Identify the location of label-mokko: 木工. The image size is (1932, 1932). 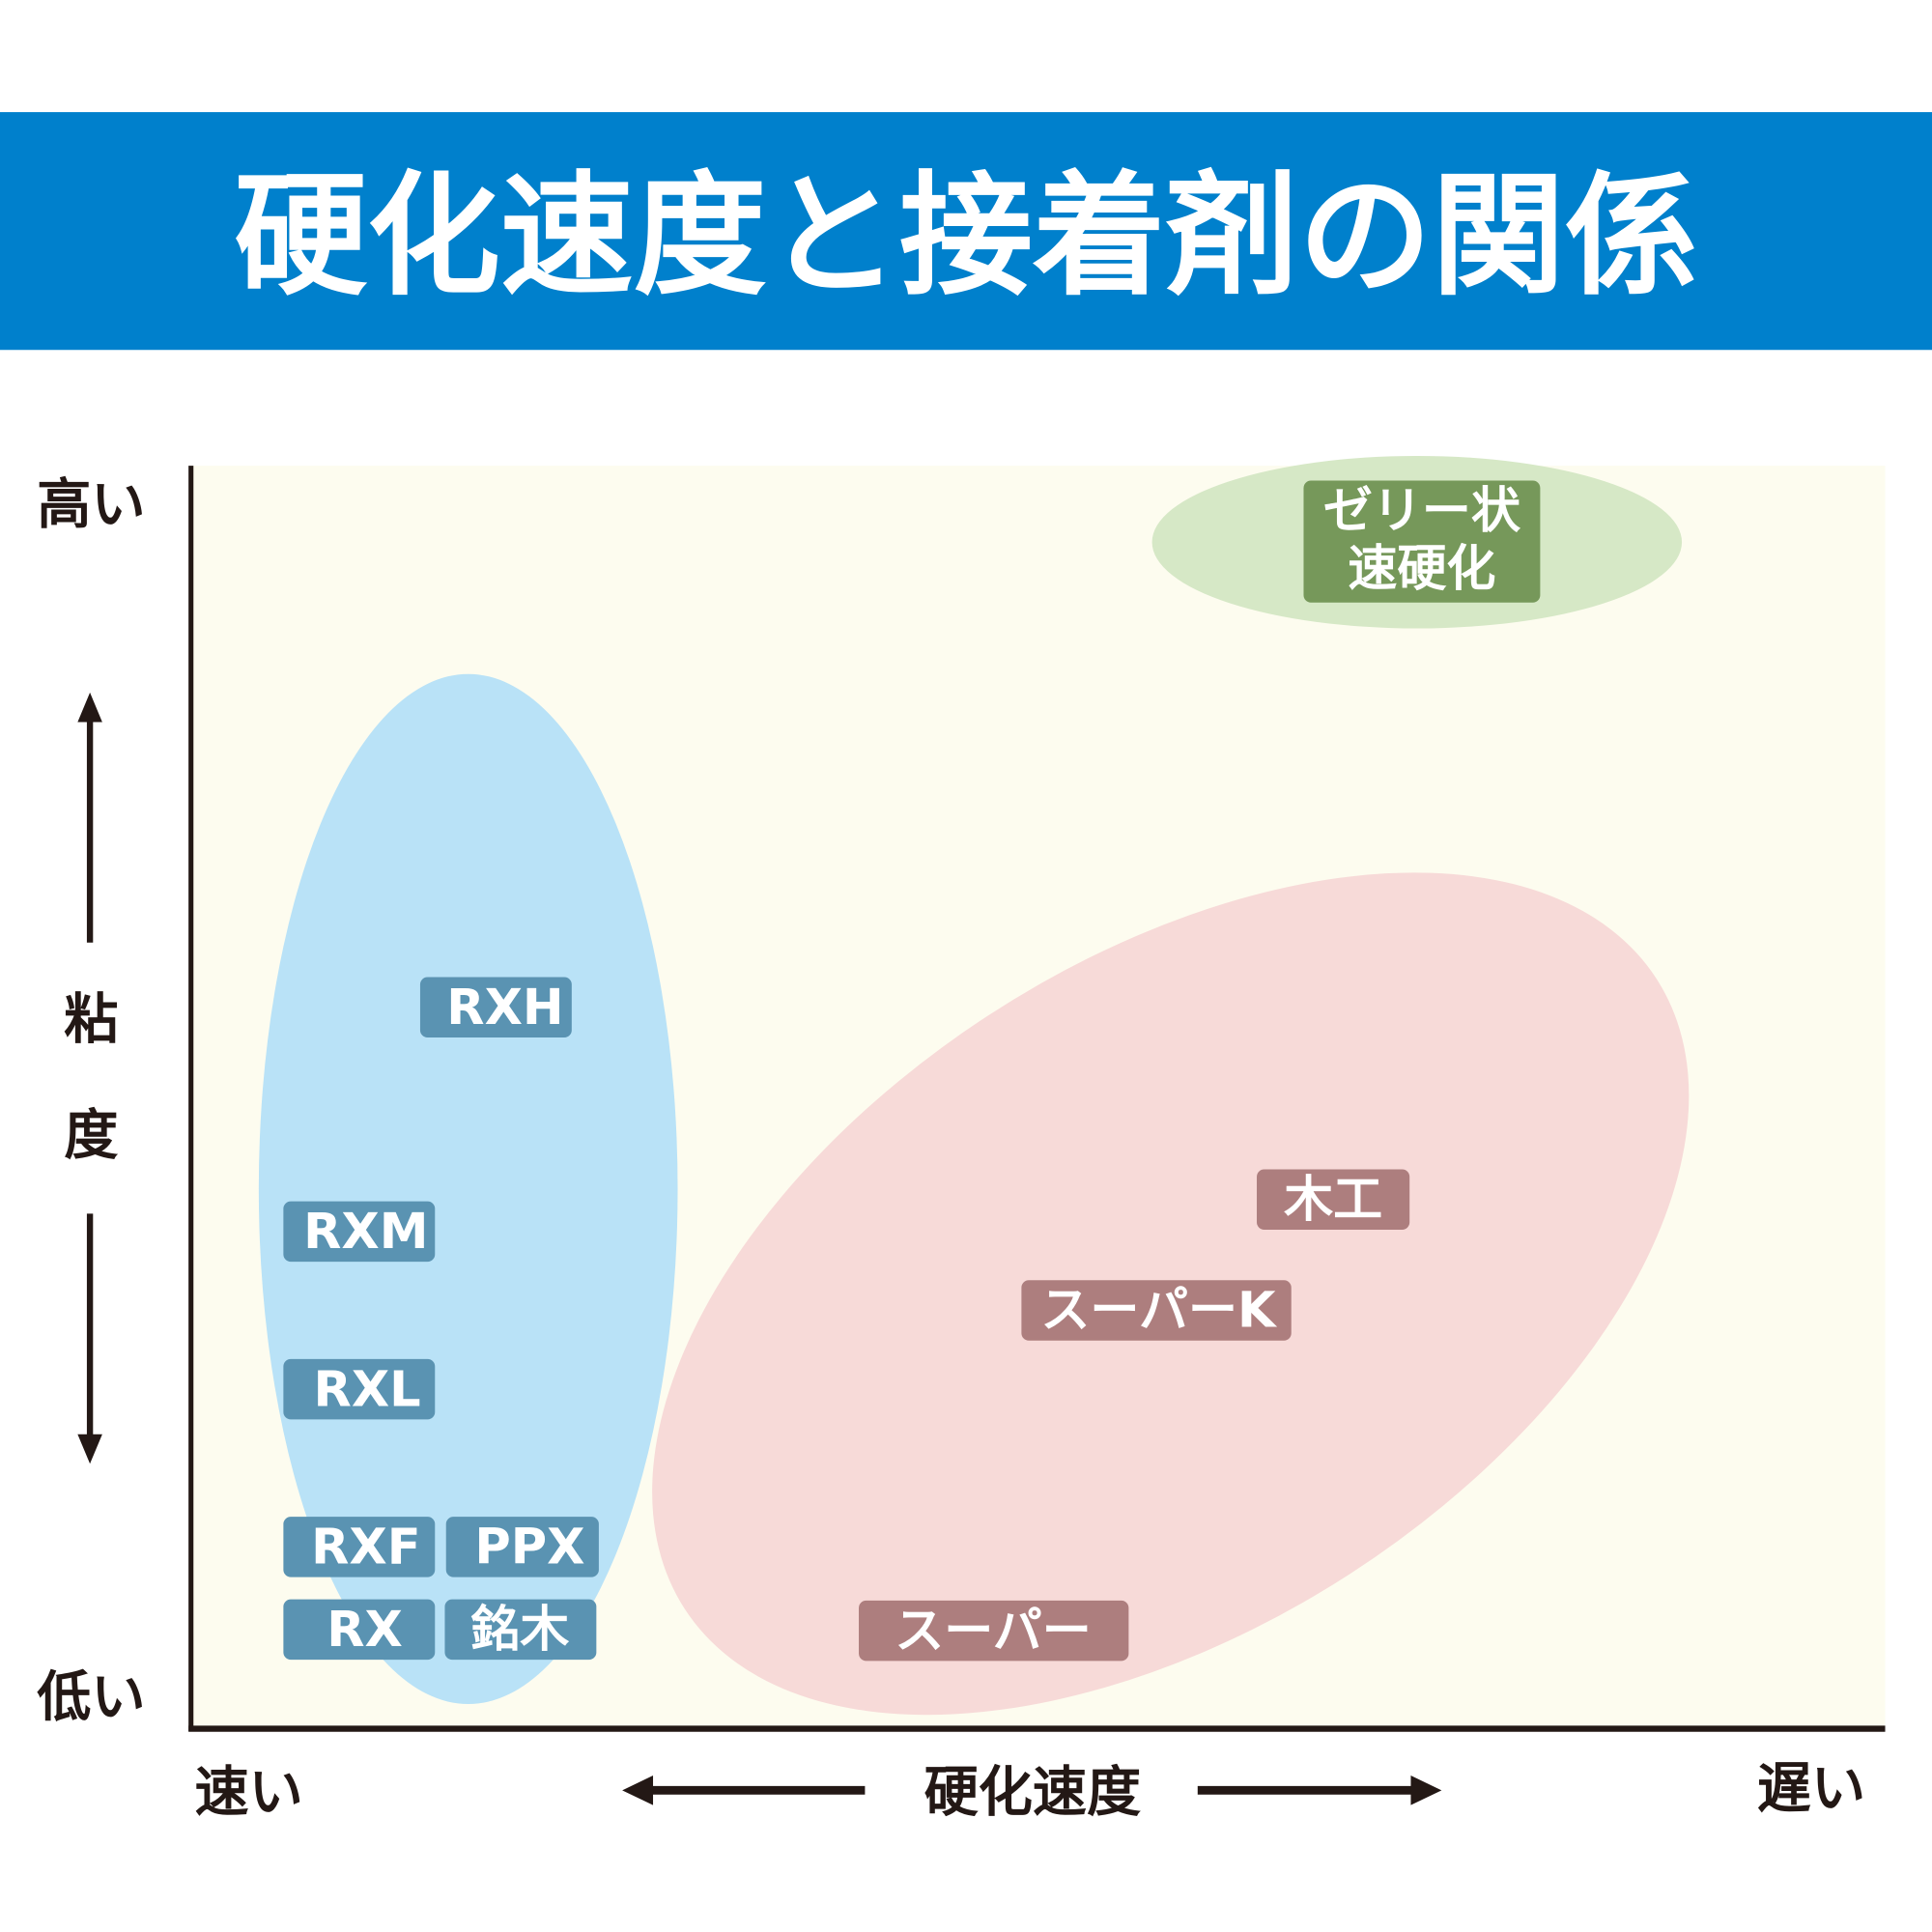
(1333, 1199).